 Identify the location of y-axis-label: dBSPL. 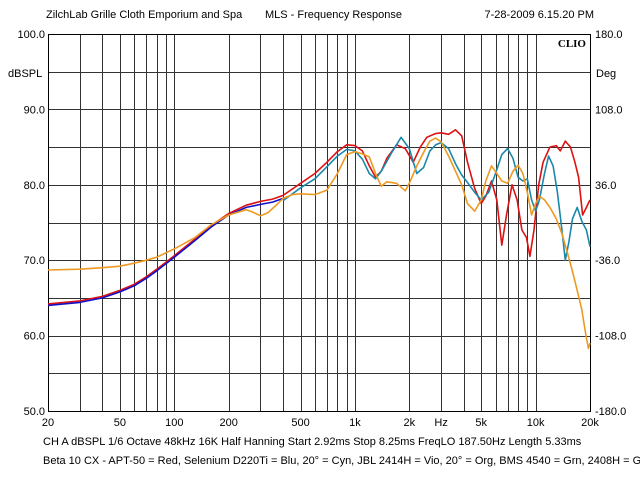
(25, 74).